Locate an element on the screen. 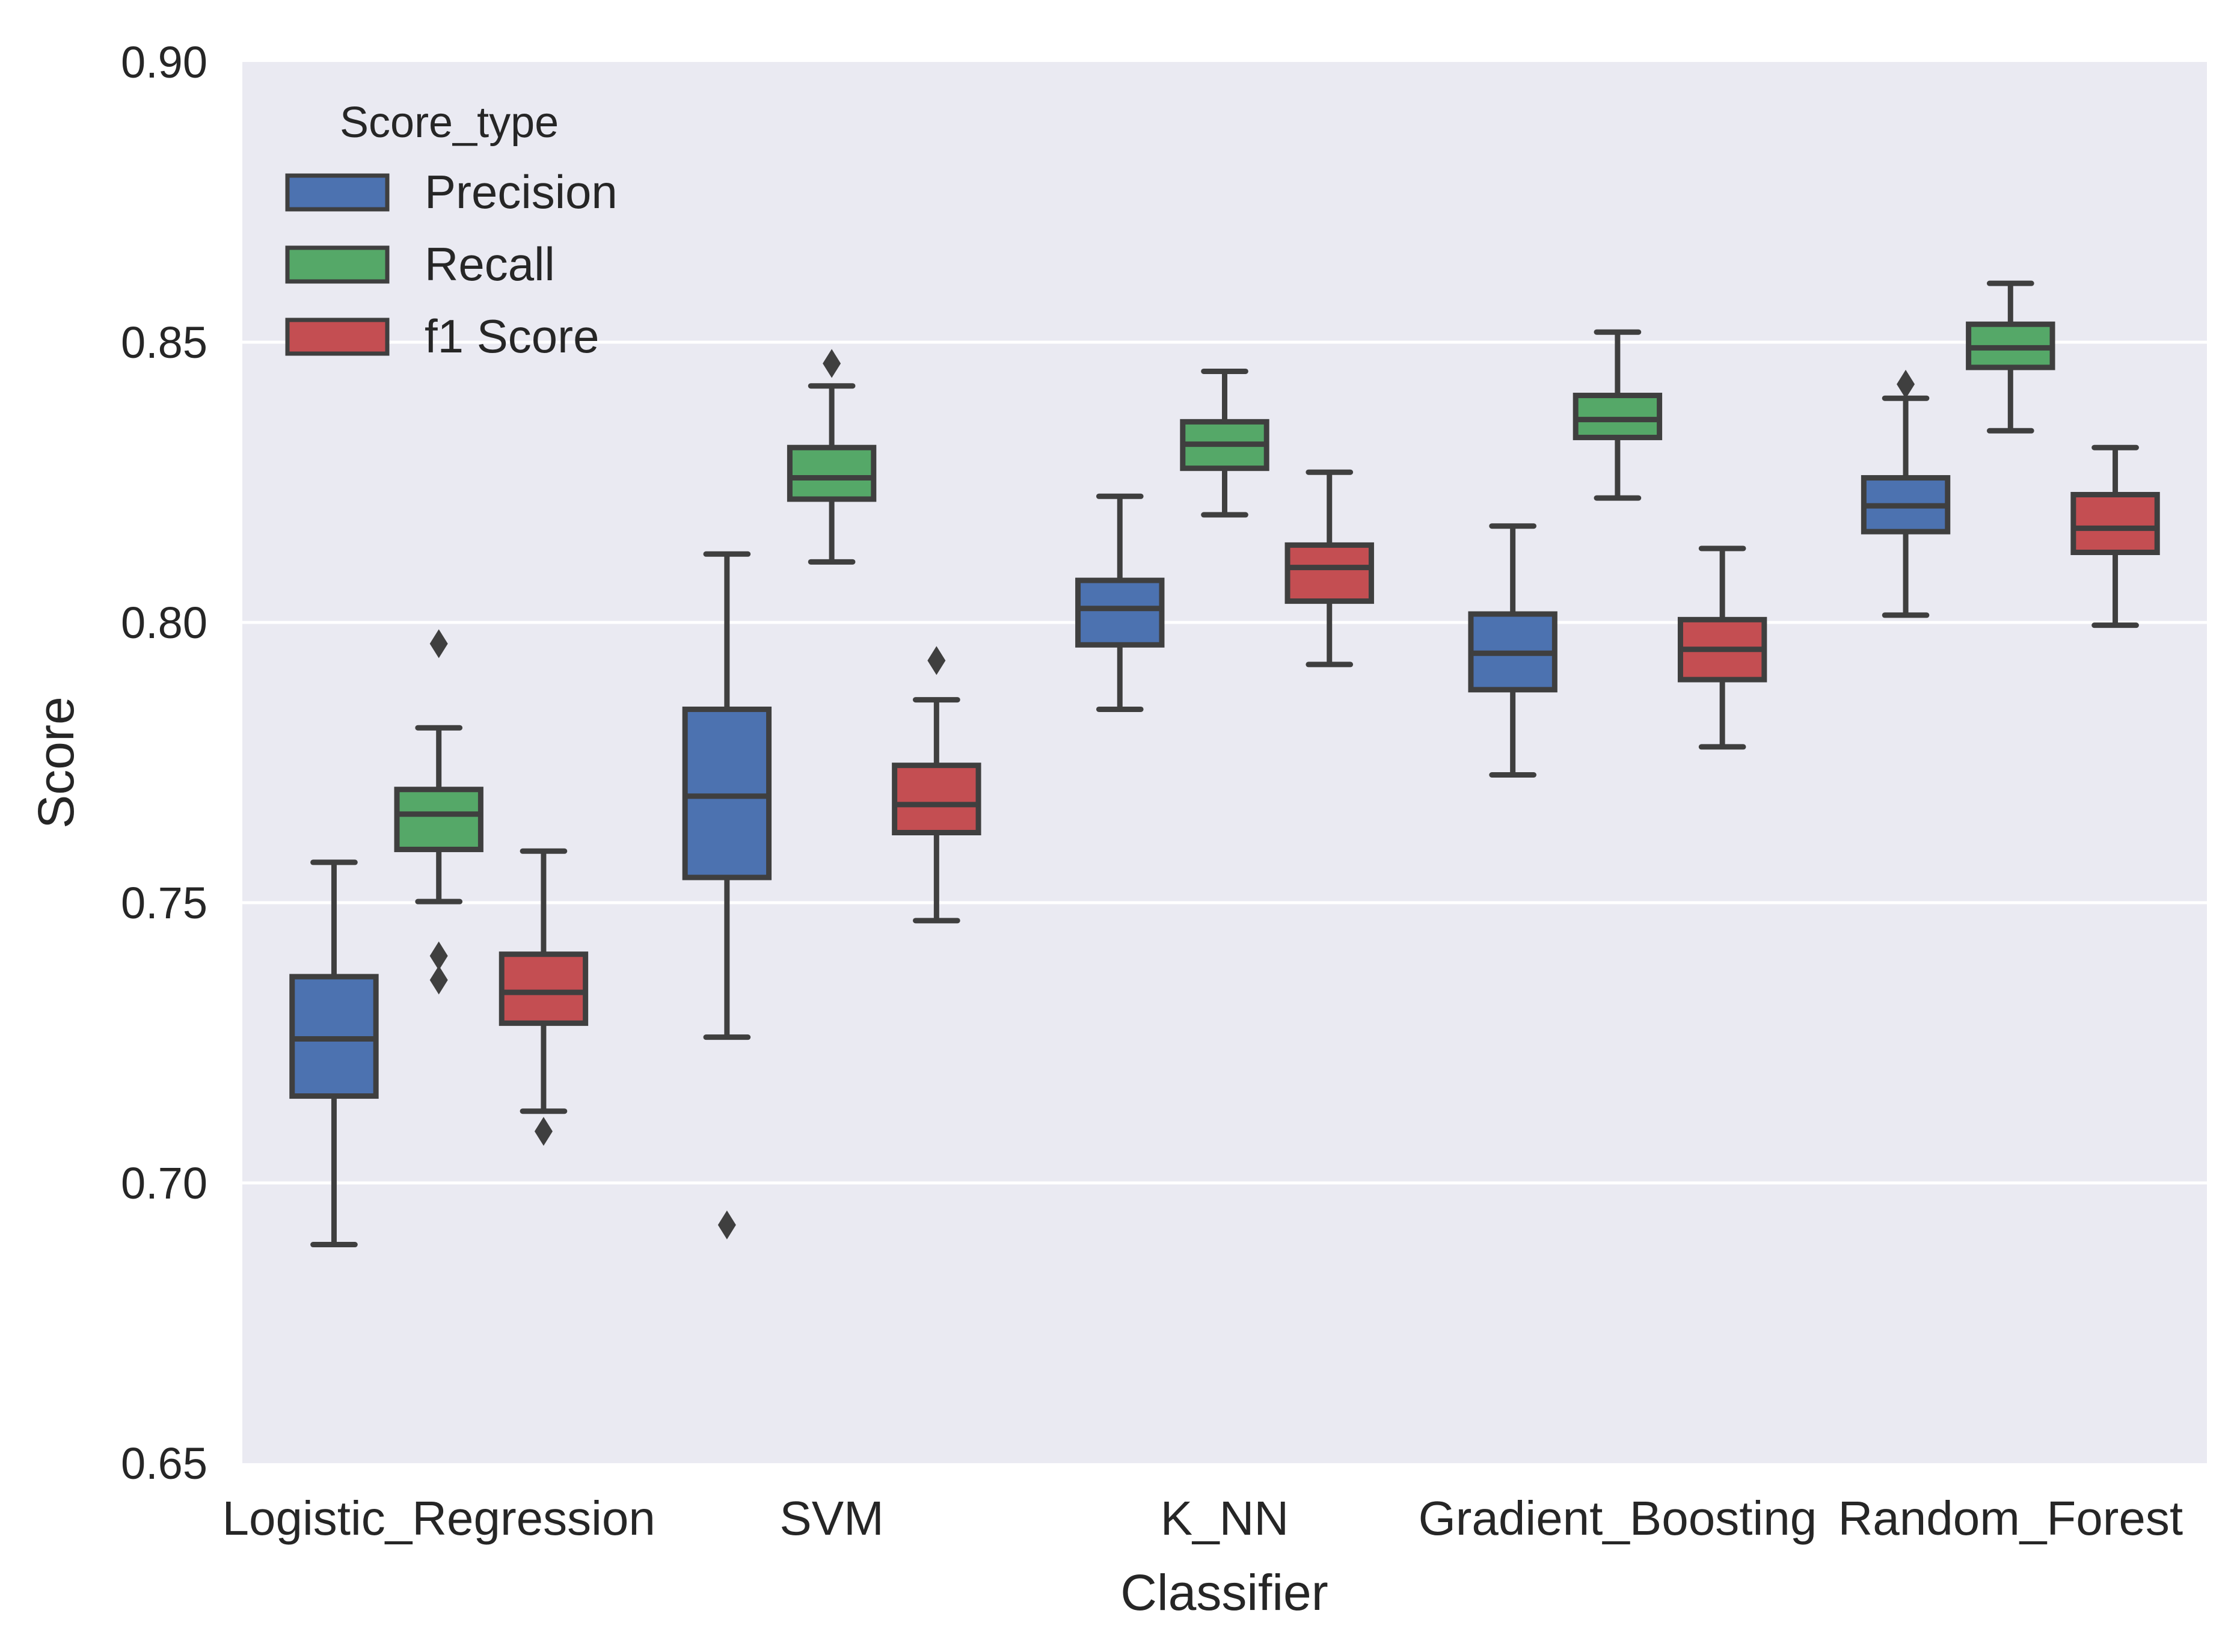 The height and width of the screenshot is (1652, 2234). box-recall-logistic_regression is located at coordinates (438, 812).